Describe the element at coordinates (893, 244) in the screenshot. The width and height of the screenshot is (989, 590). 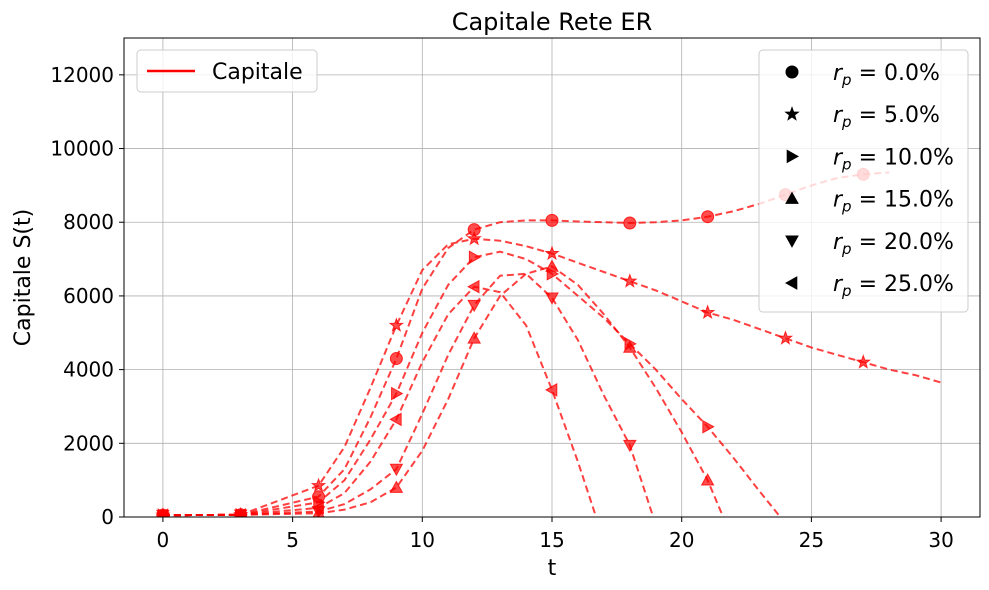
I see `legend-entry-label: rp = 20.0%` at that location.